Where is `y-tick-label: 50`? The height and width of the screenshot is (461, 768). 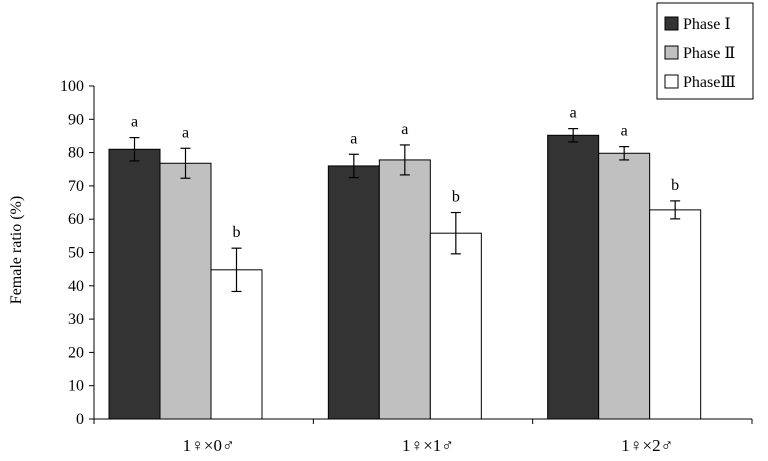
y-tick-label: 50 is located at coordinates (76, 253).